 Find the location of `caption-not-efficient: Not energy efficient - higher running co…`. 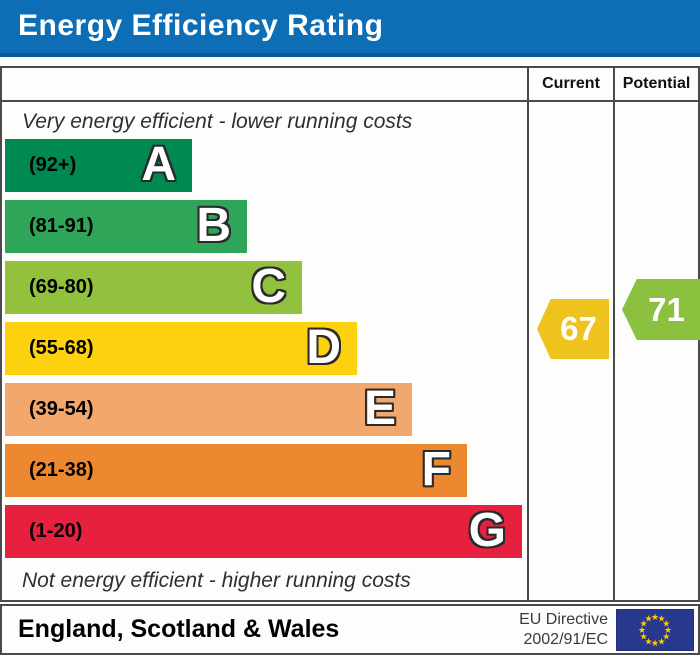

caption-not-efficient: Not energy efficient - higher running co… is located at coordinates (216, 580).